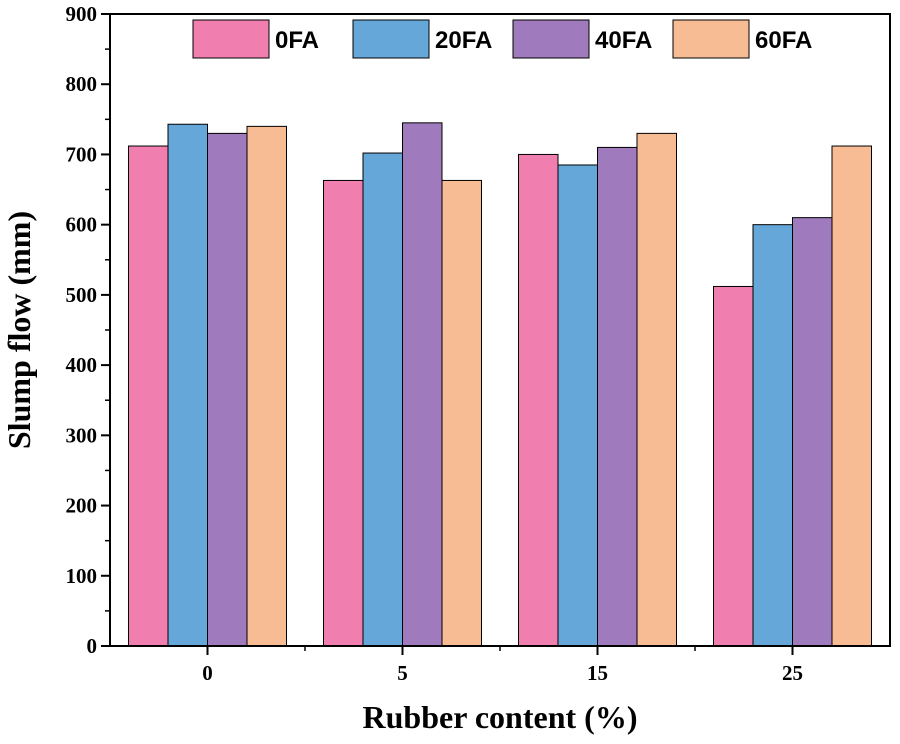  I want to click on y-tick-label: 600, so click(82, 225).